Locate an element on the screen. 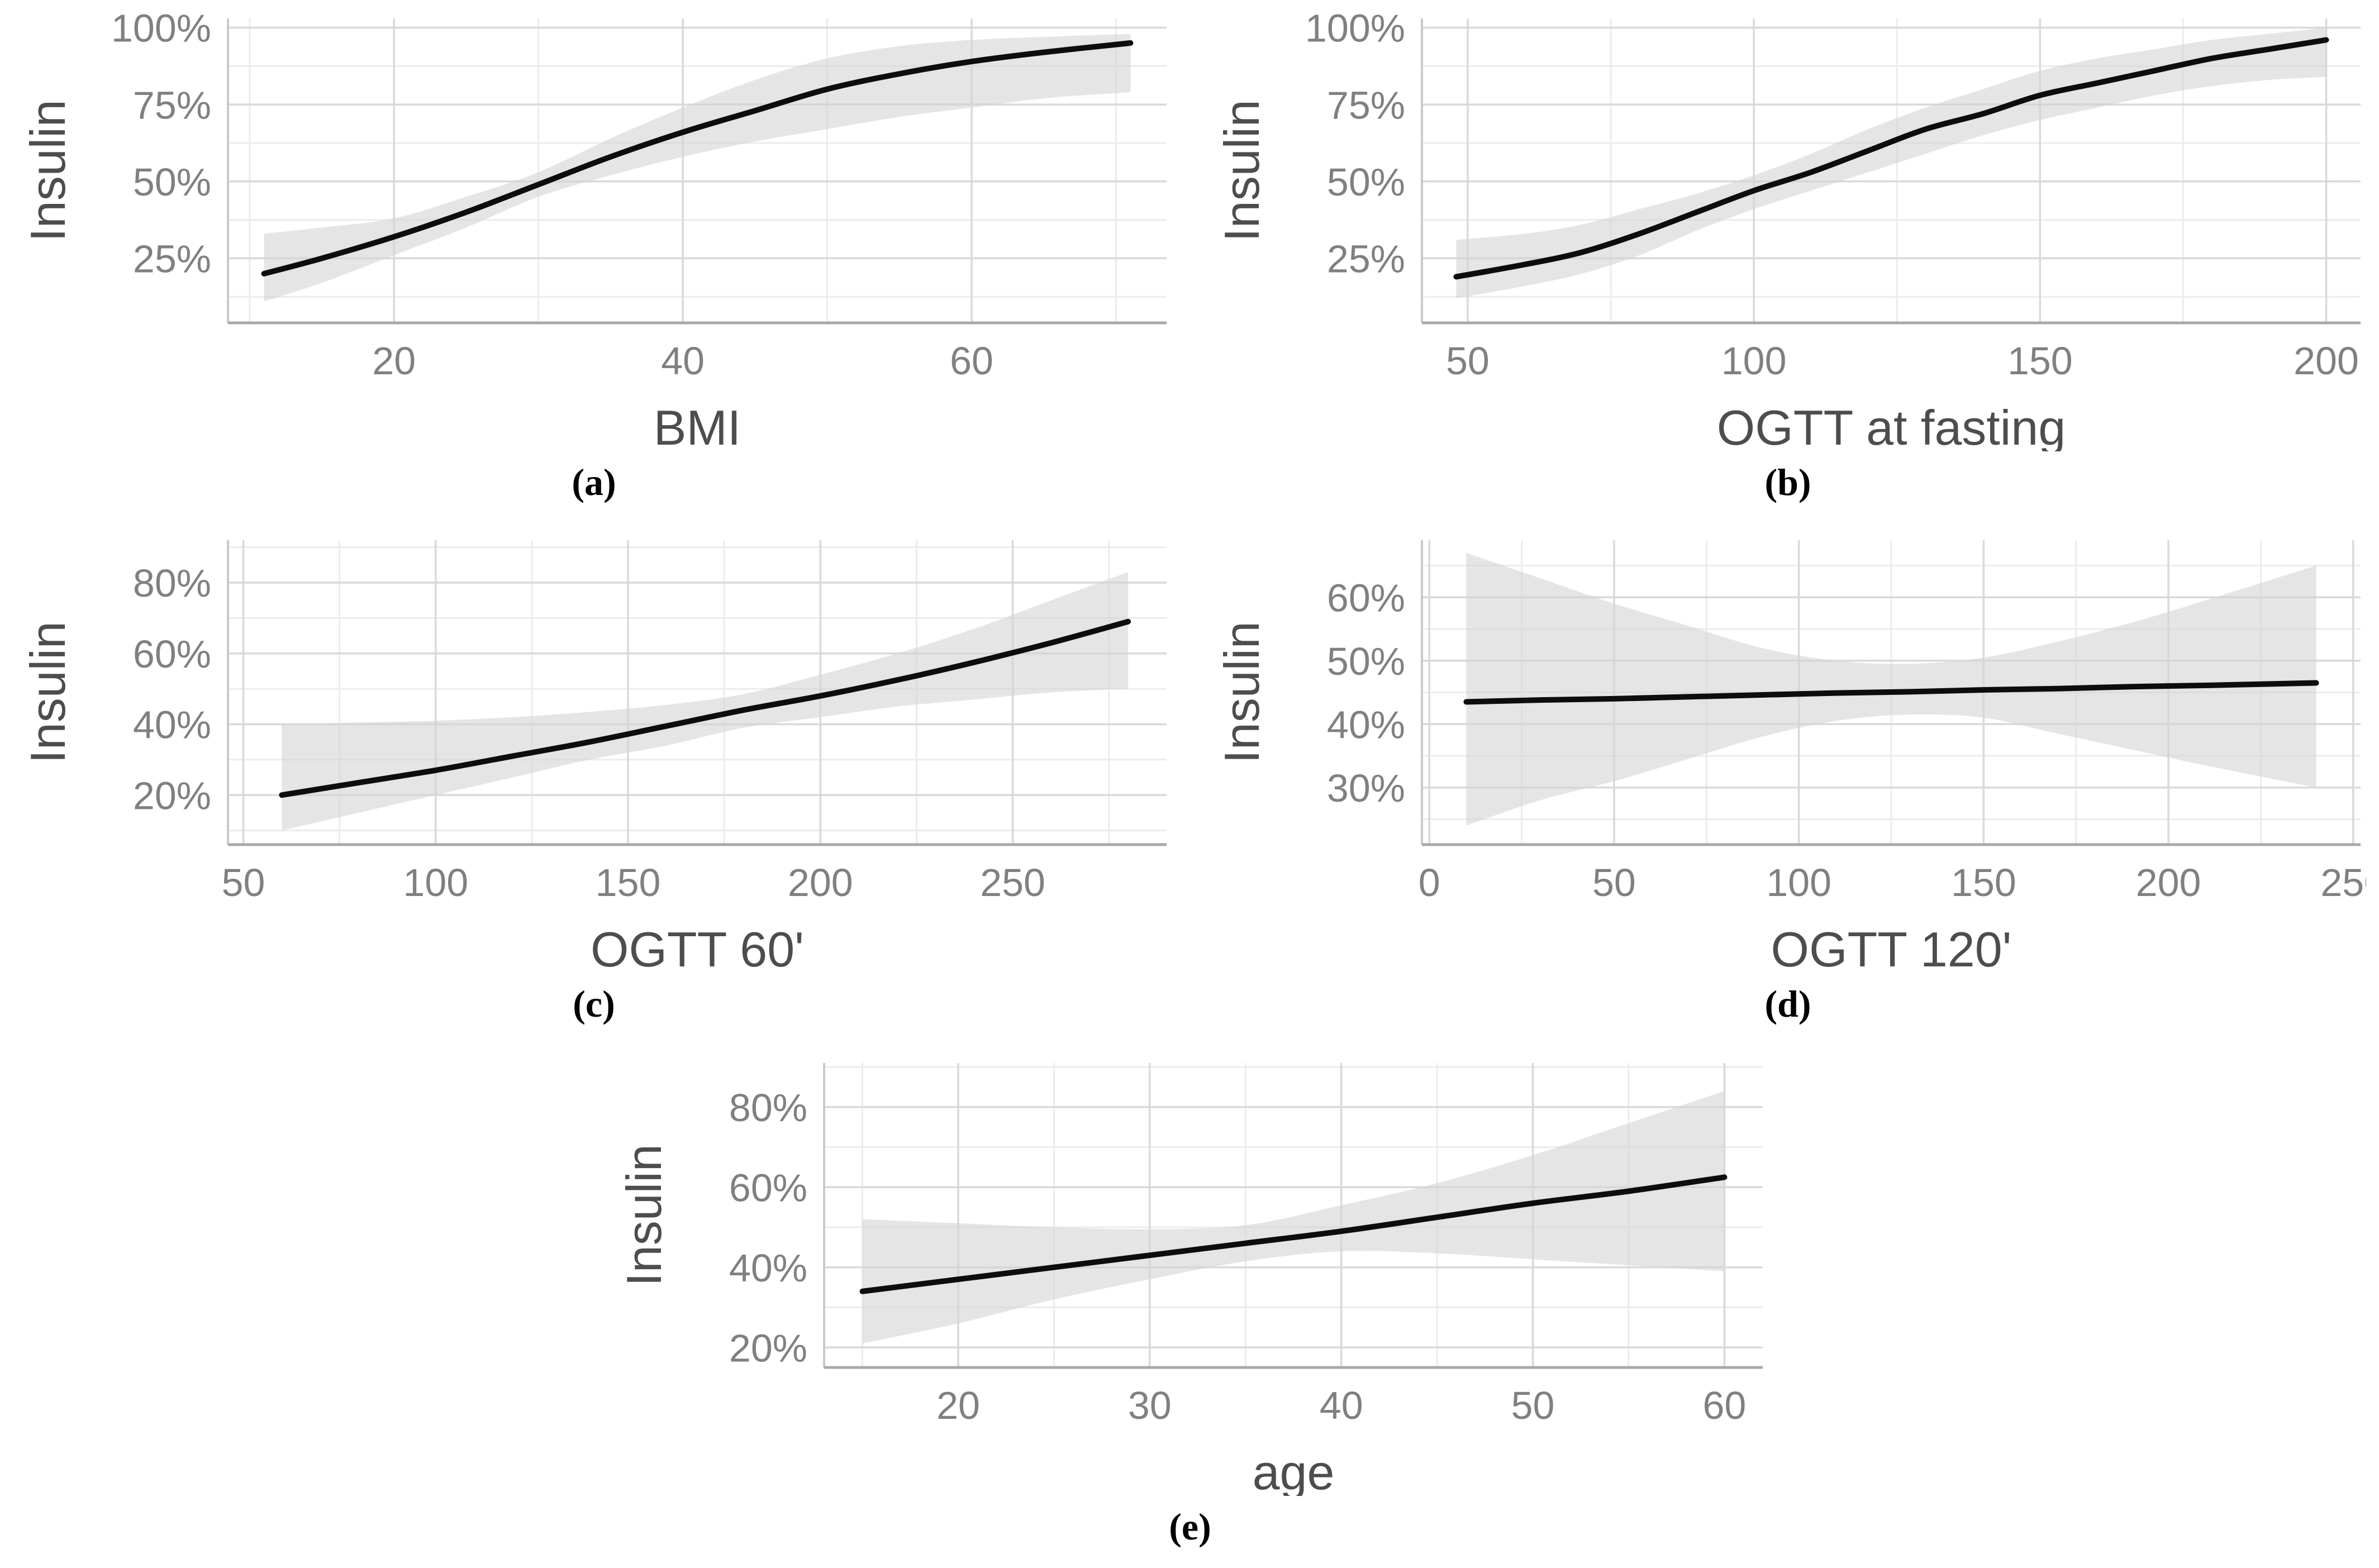  chart-insulin-vs-bmi: 25% 50% 75% 100% 20 40 60 BMI Insulin is located at coordinates (593, 229).